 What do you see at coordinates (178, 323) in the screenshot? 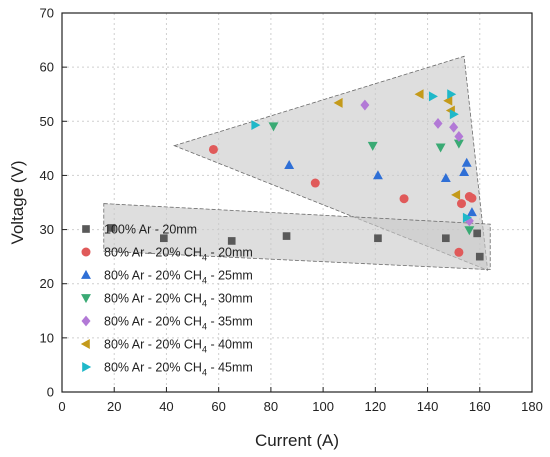
I see `legend-label: 80% Ar - 20% CH4 - 35mm` at bounding box center [178, 323].